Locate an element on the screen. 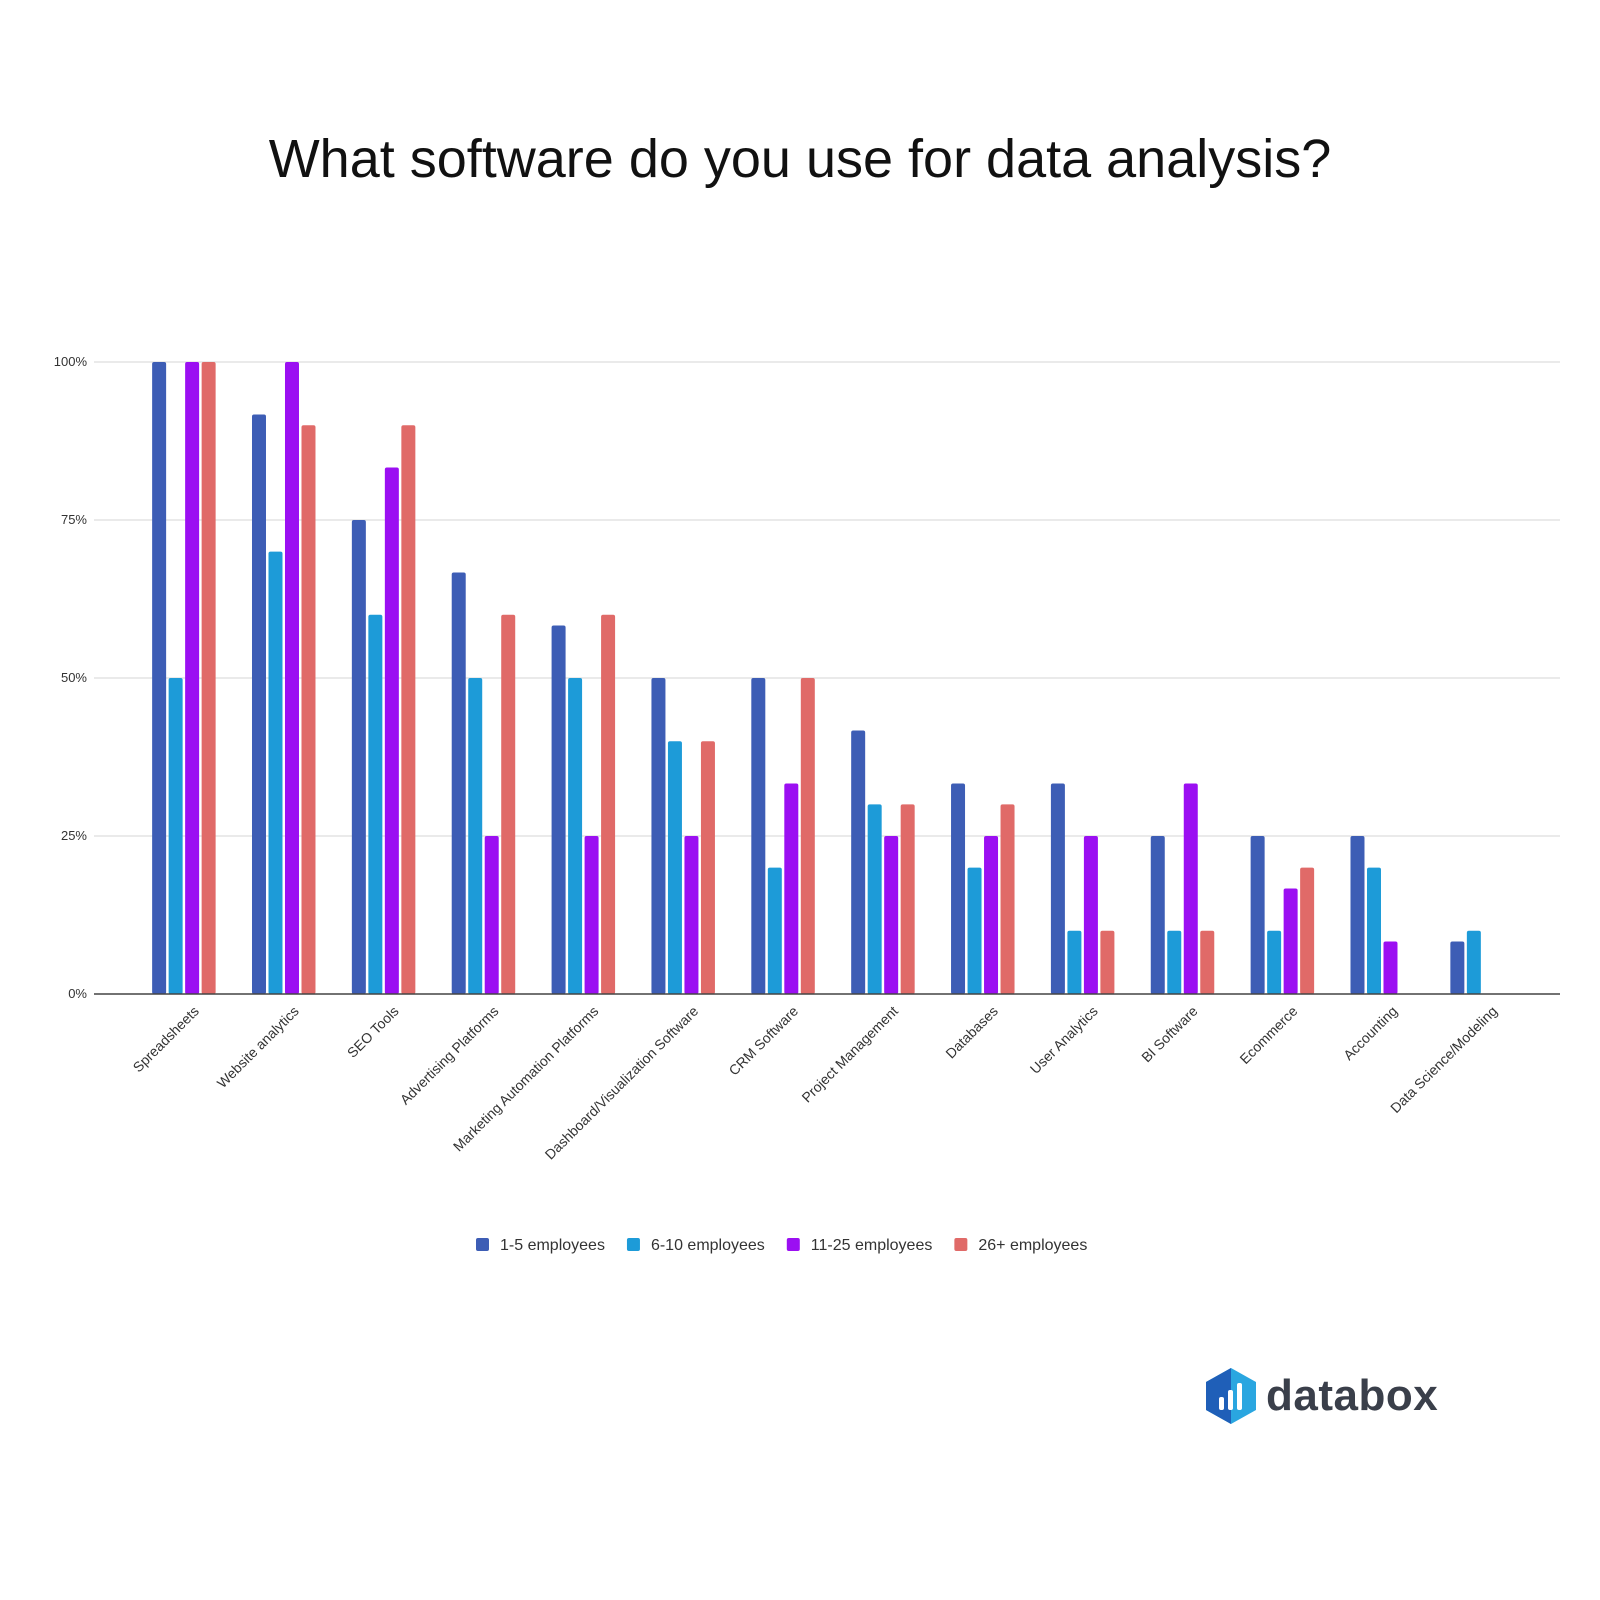 This screenshot has height=1600, width=1600. x-tick-label: Databases is located at coordinates (971, 1032).